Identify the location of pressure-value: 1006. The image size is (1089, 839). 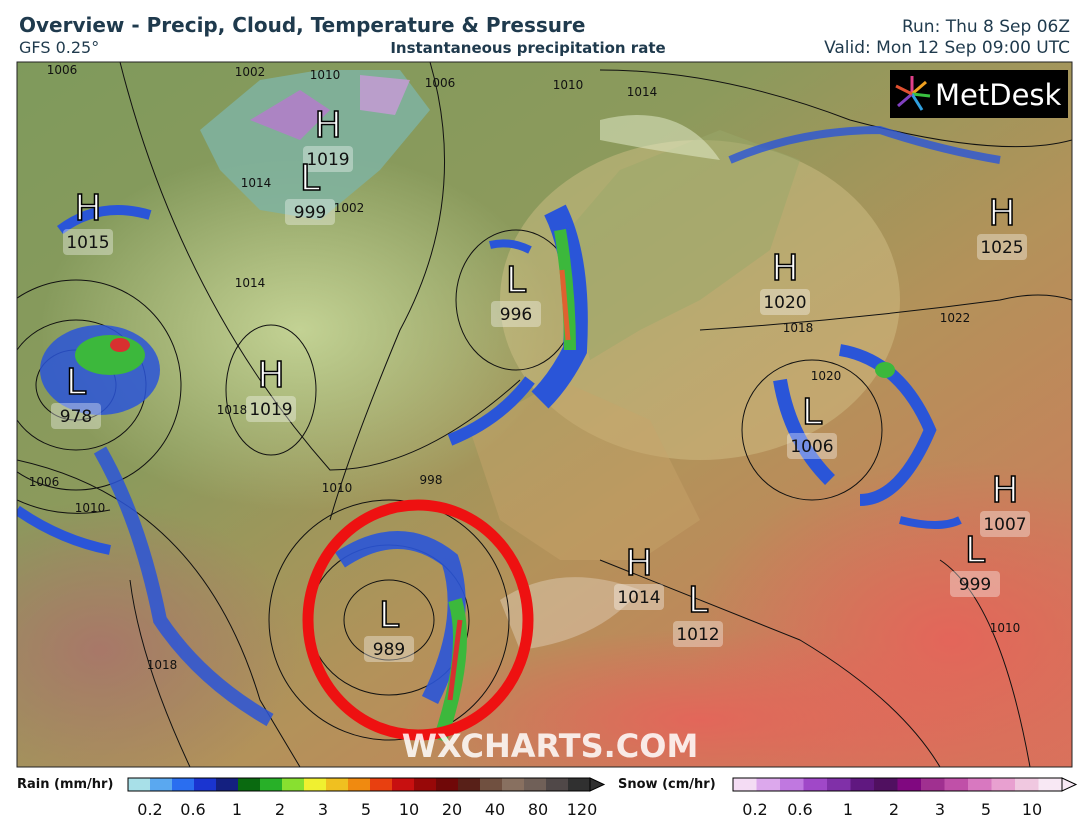
(811, 447).